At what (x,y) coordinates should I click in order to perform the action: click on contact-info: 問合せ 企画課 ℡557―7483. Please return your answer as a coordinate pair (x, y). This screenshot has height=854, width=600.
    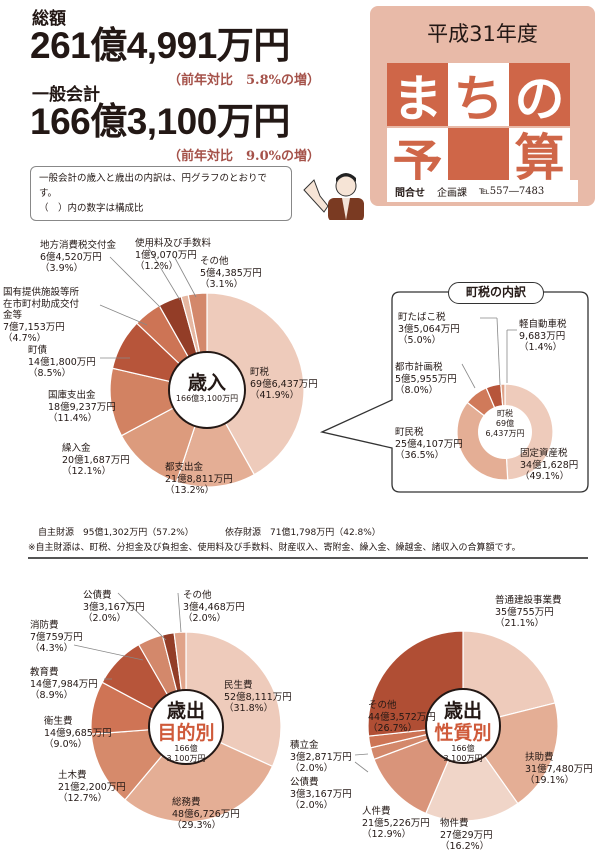
    Looking at the image, I should click on (482, 191).